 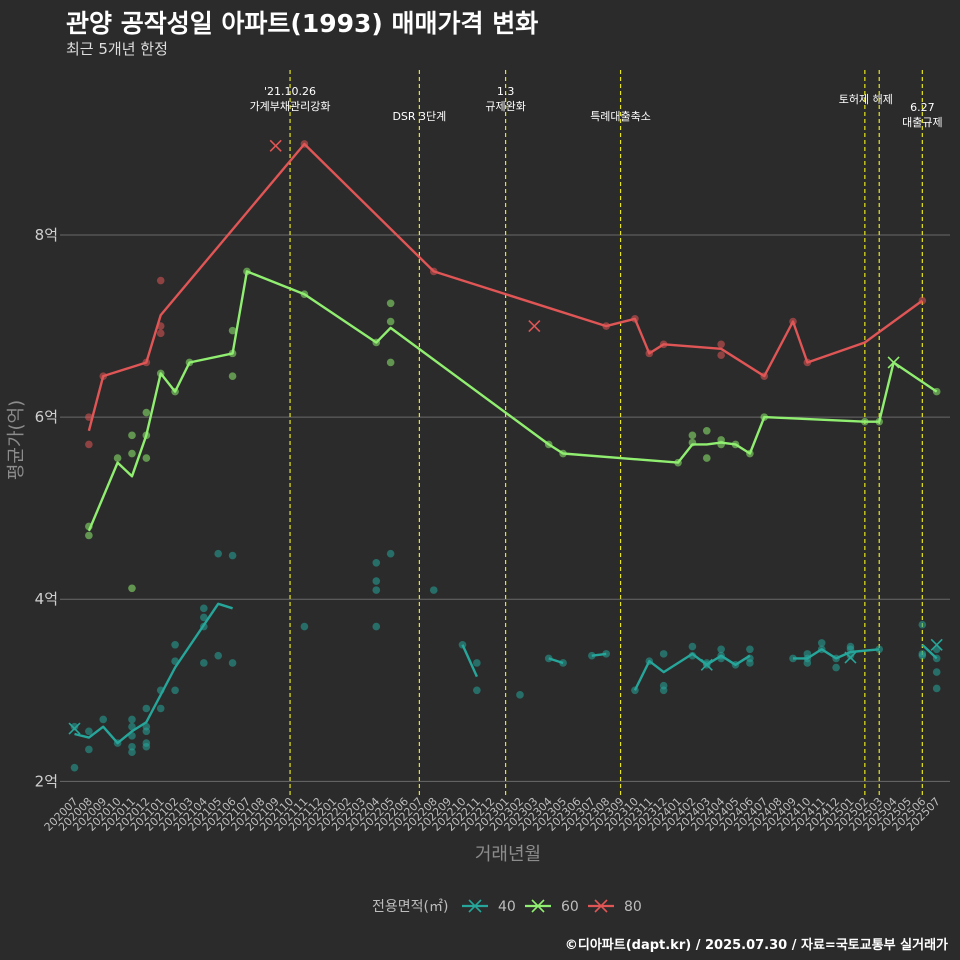 What do you see at coordinates (290, 106) in the screenshot?
I see `event-label: 가계부채관리강화` at bounding box center [290, 106].